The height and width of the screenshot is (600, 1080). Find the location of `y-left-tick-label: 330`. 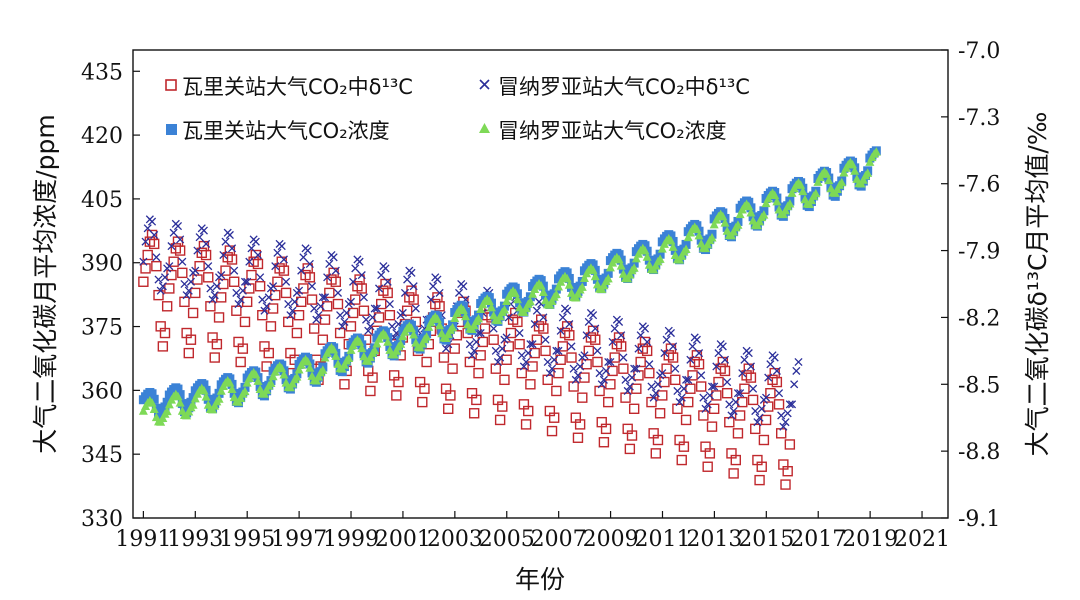

y-left-tick-label: 330 is located at coordinates (102, 519).